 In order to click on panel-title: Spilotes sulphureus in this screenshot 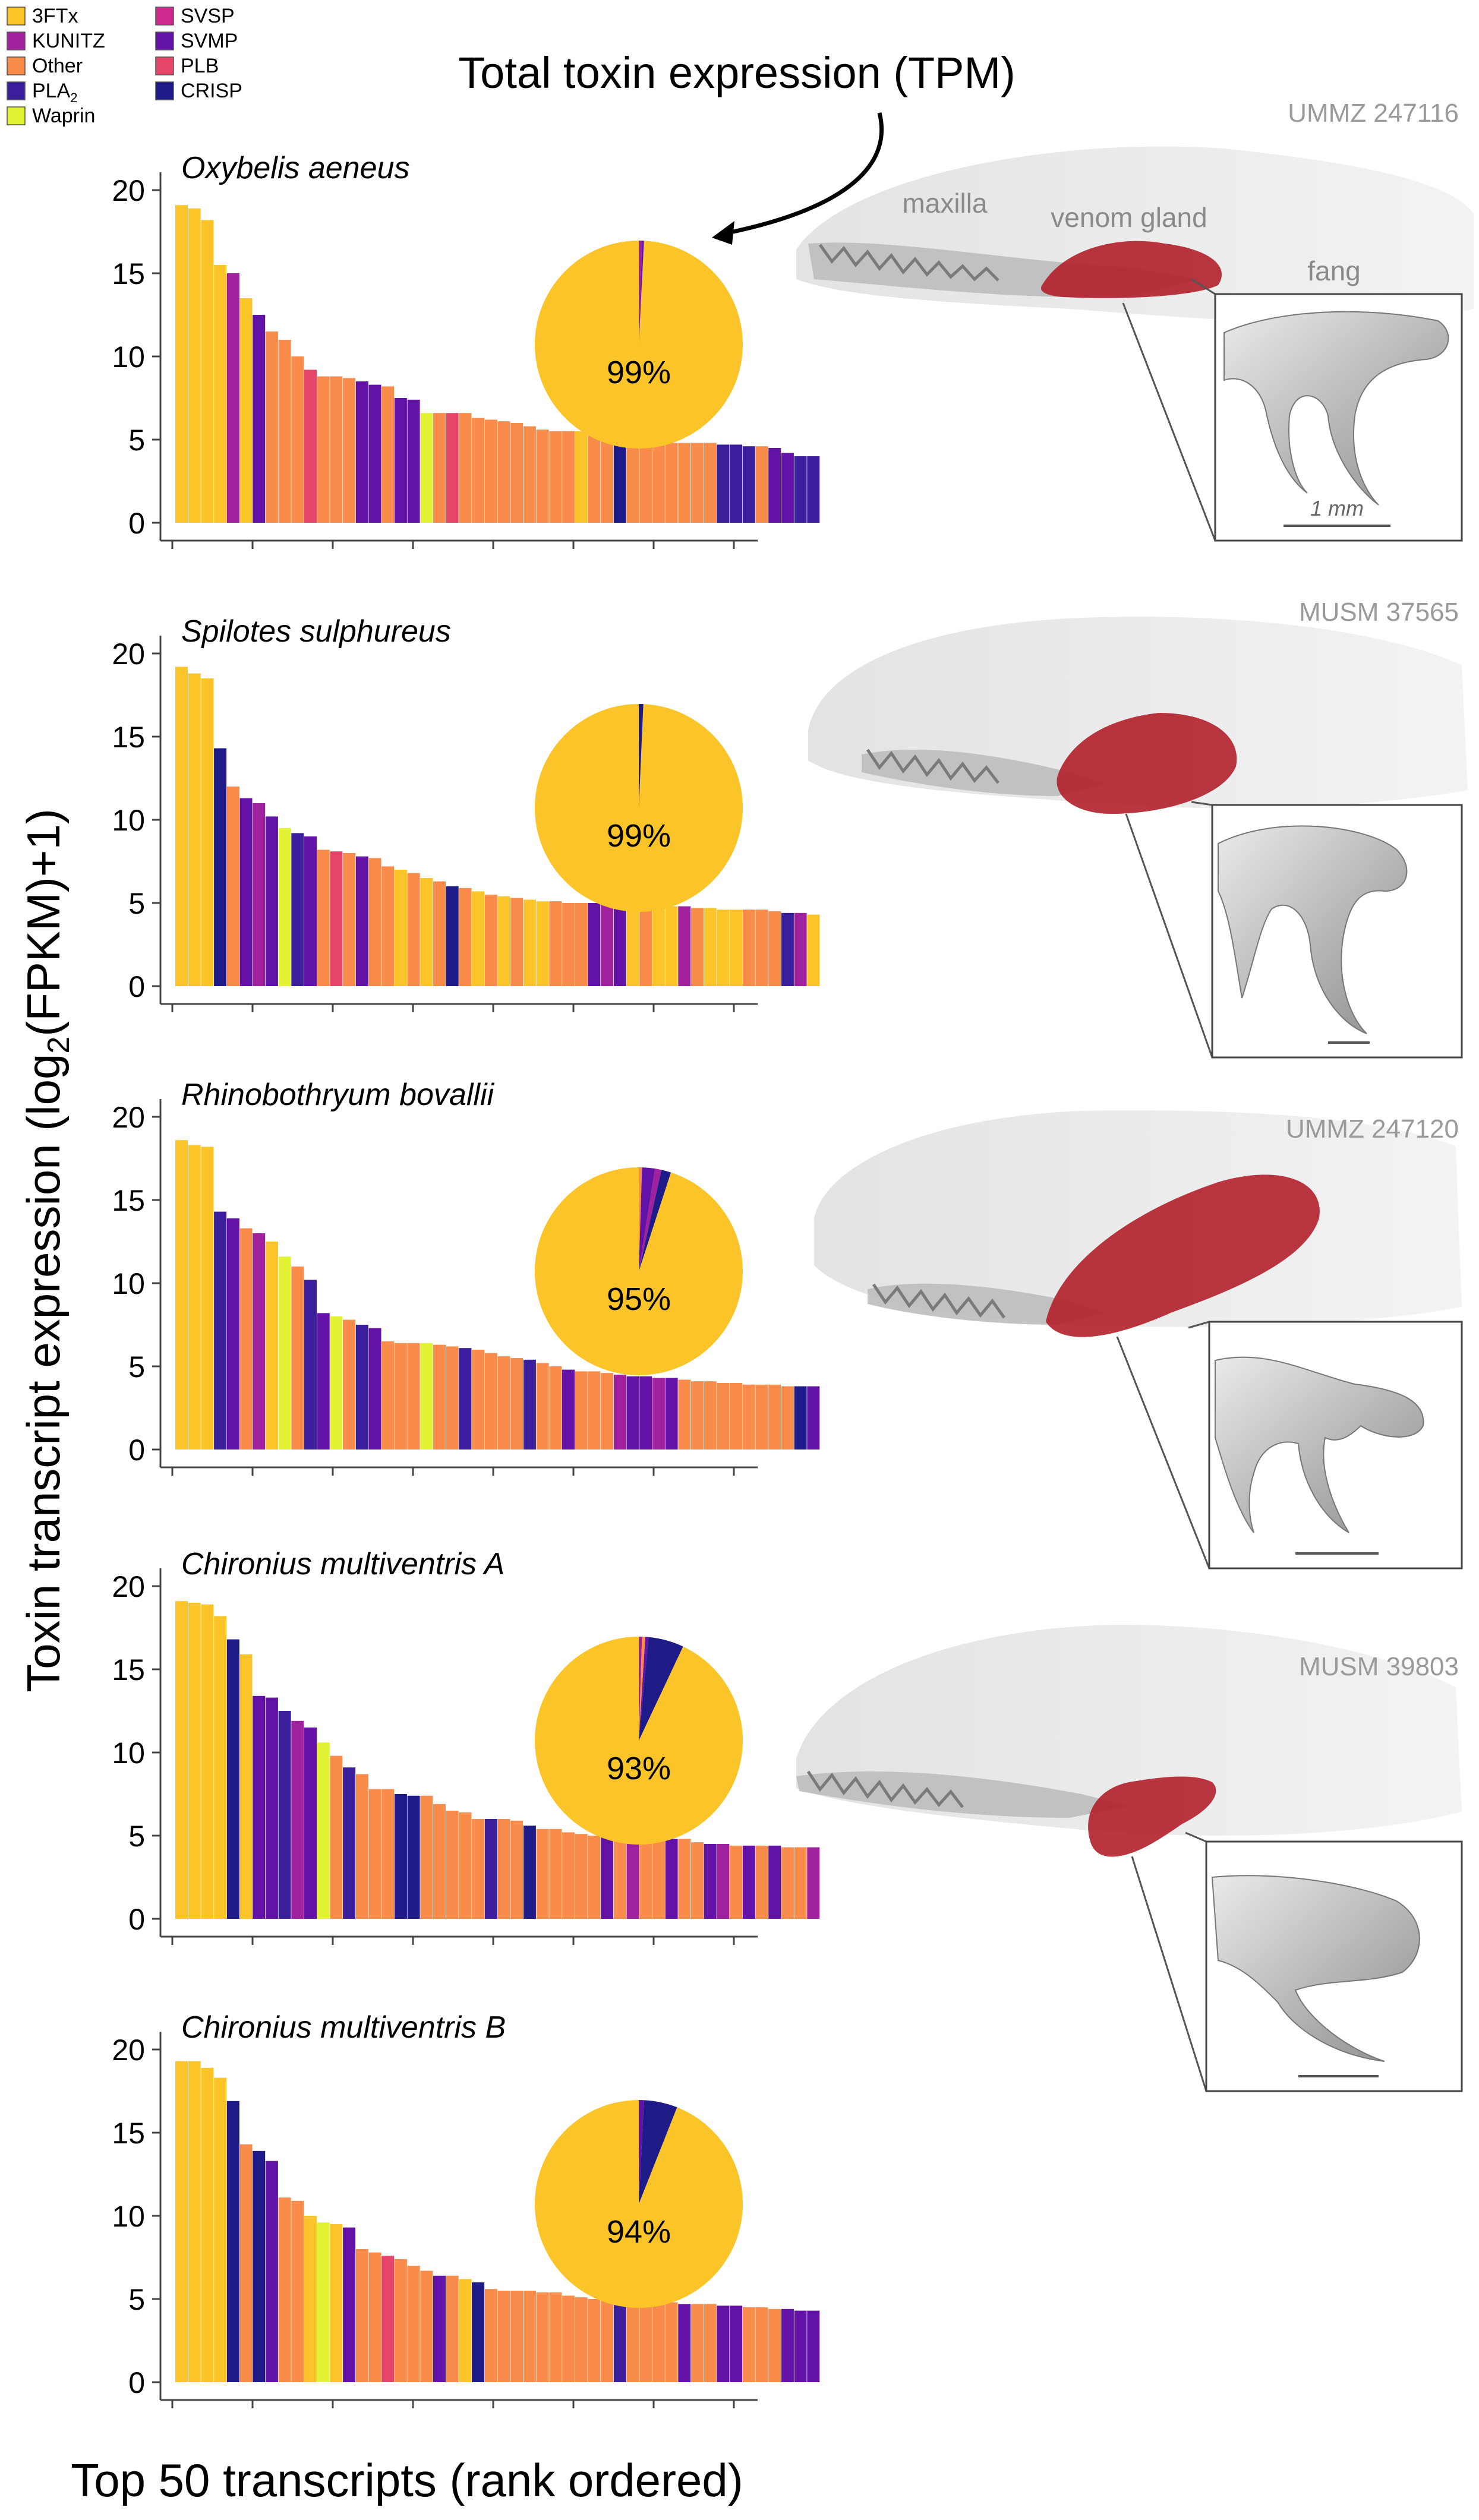, I will do `click(316, 631)`.